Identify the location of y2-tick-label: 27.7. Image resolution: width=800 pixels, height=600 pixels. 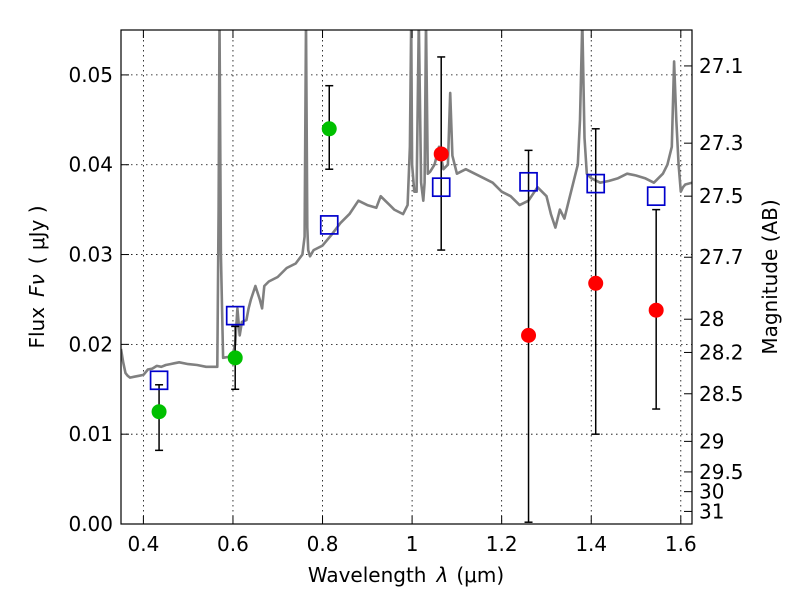
(721, 257).